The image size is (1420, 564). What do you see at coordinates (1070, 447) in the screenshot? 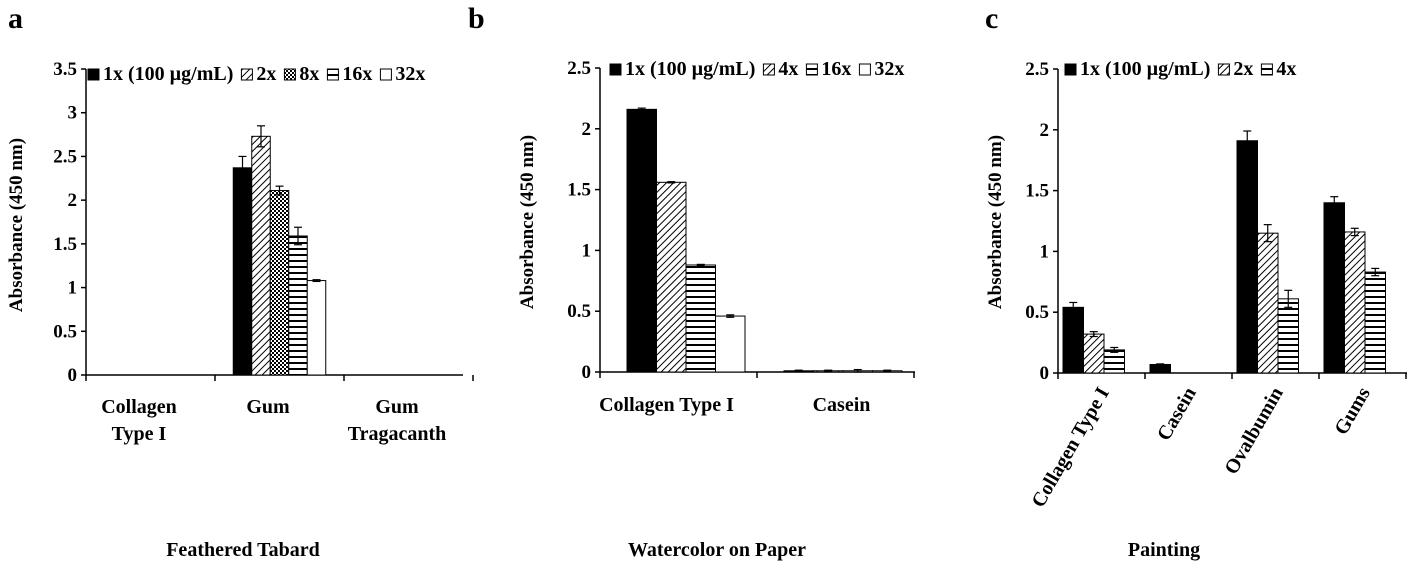
I see `panel-c-category-label: Collagen Type I` at bounding box center [1070, 447].